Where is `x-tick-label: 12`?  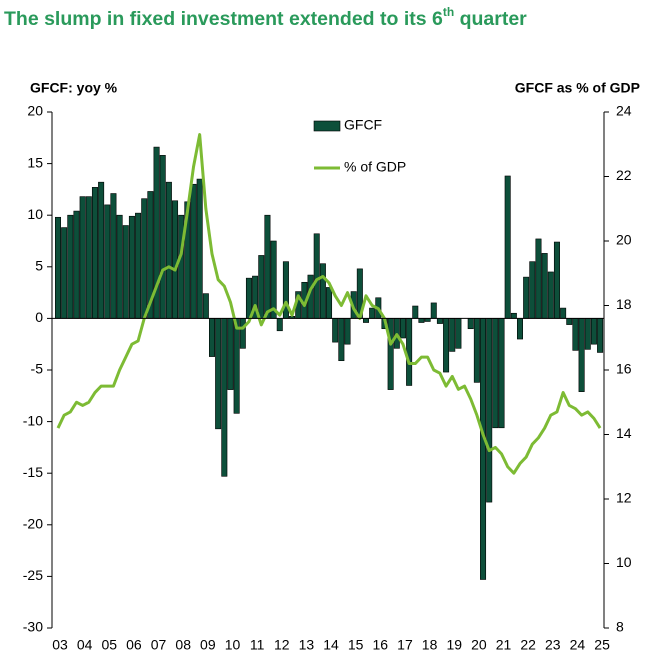 x-tick-label: 12 is located at coordinates (282, 645).